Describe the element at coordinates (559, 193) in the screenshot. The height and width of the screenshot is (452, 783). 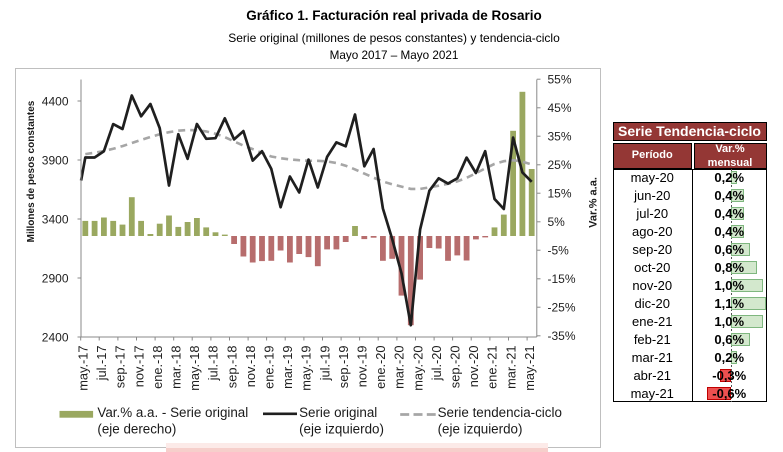
I see `svg-text: 15%` at that location.